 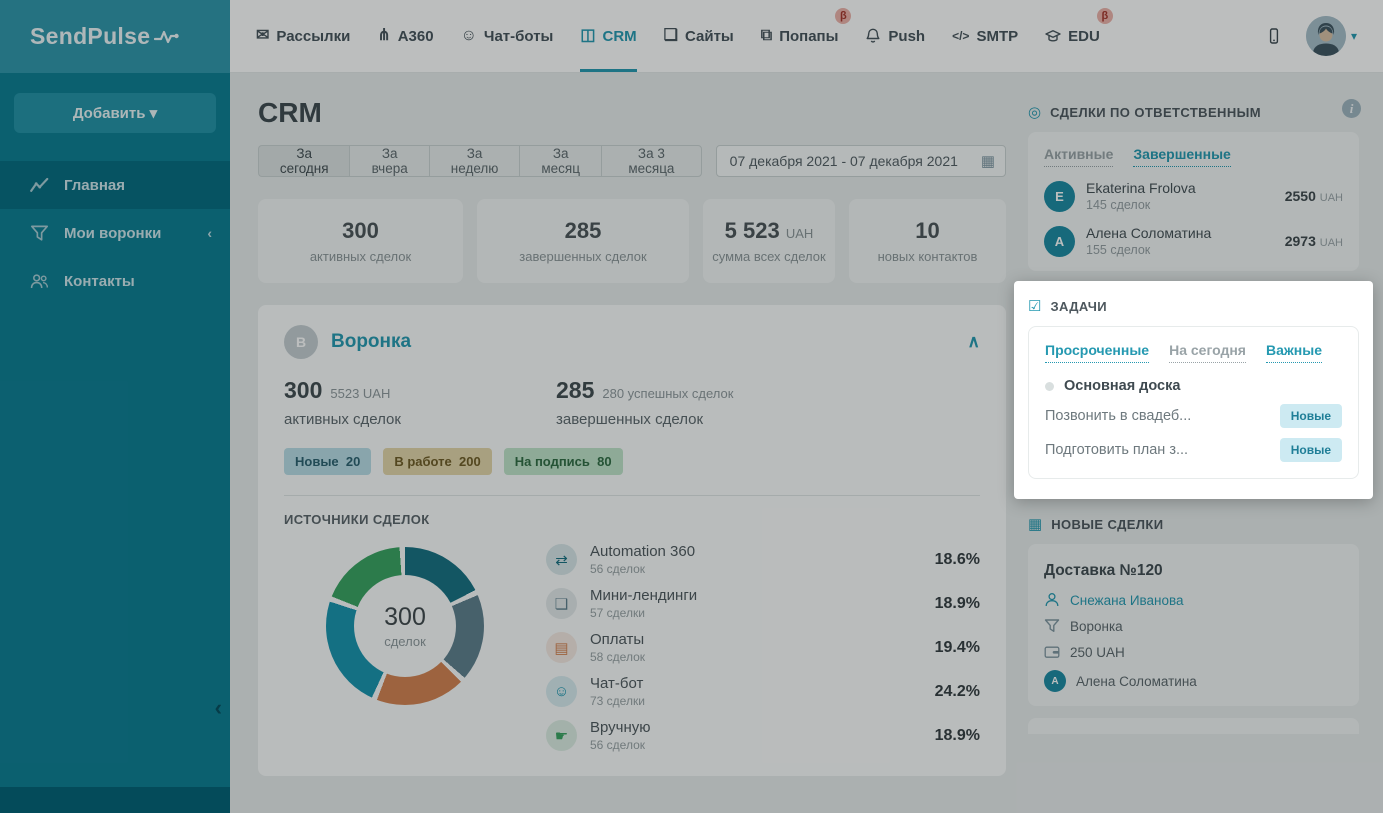 I want to click on avatar: А, so click(x=1055, y=681).